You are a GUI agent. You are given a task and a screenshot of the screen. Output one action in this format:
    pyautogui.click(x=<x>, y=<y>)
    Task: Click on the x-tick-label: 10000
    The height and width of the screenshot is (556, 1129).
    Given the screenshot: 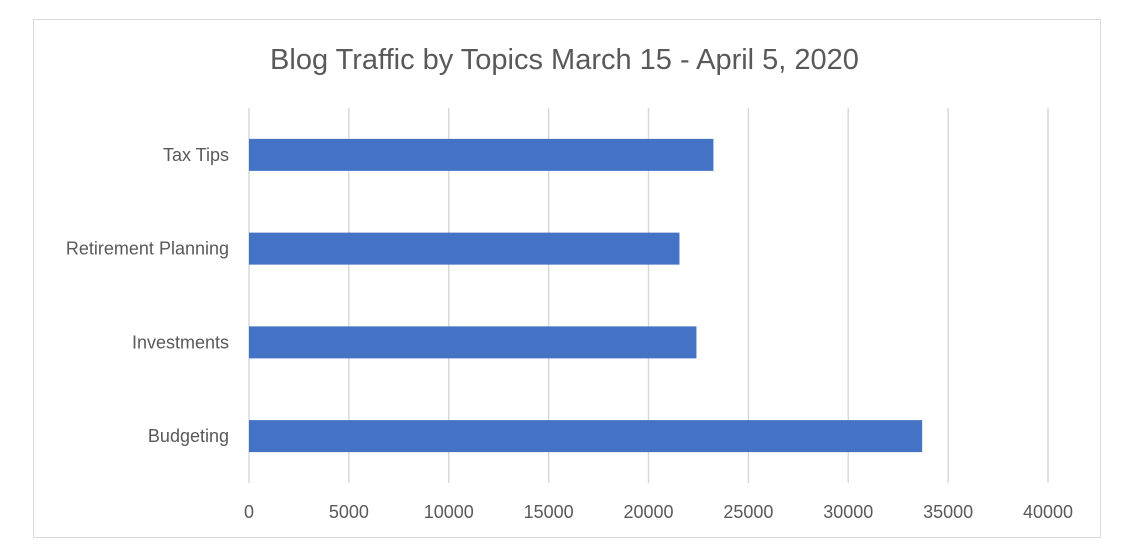 What is the action you would take?
    pyautogui.click(x=449, y=512)
    